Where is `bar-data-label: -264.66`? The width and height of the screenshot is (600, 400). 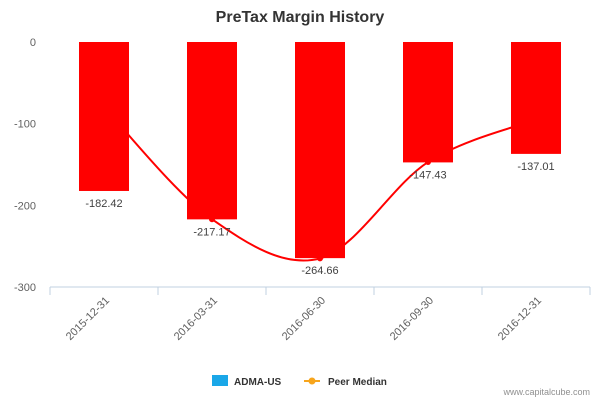
bar-data-label: -264.66 is located at coordinates (319, 271).